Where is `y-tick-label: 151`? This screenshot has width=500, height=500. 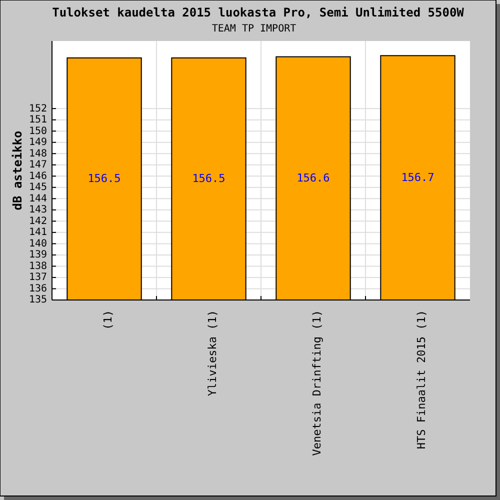 y-tick-label: 151 is located at coordinates (37, 120).